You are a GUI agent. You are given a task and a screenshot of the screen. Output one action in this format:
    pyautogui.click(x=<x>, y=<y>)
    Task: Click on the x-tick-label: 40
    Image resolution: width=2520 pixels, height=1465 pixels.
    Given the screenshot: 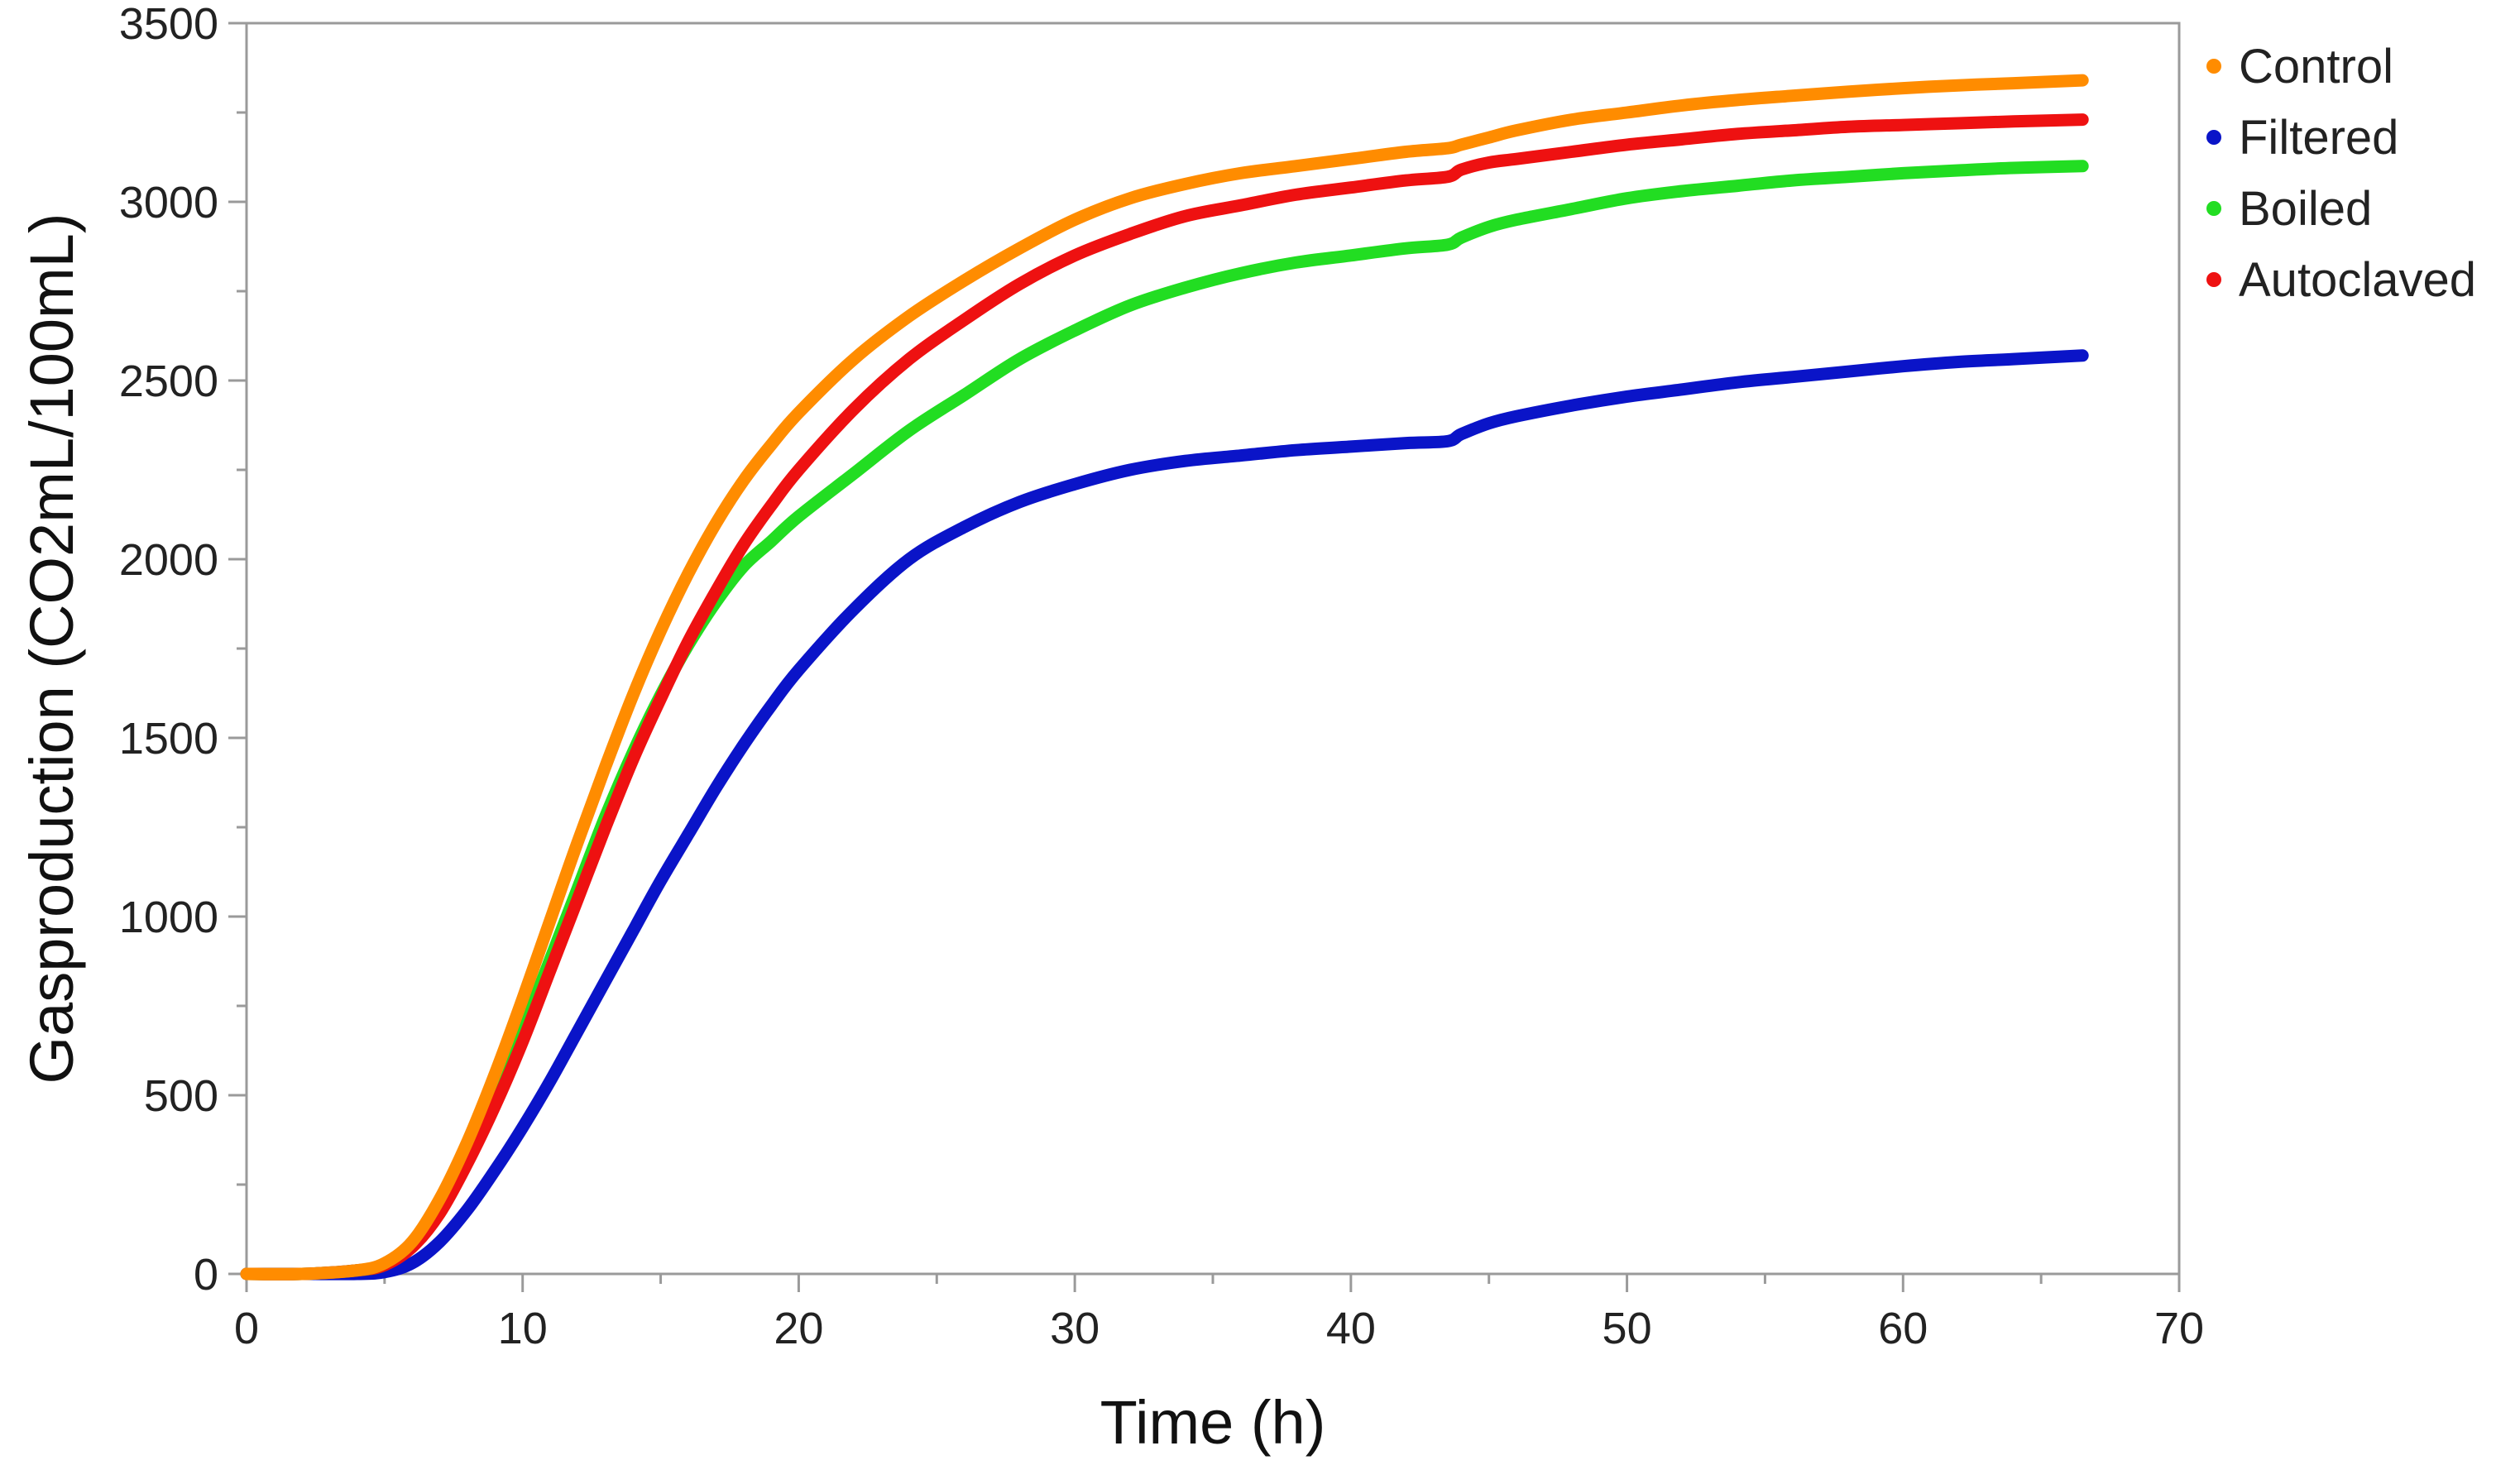 What is the action you would take?
    pyautogui.click(x=1351, y=1328)
    